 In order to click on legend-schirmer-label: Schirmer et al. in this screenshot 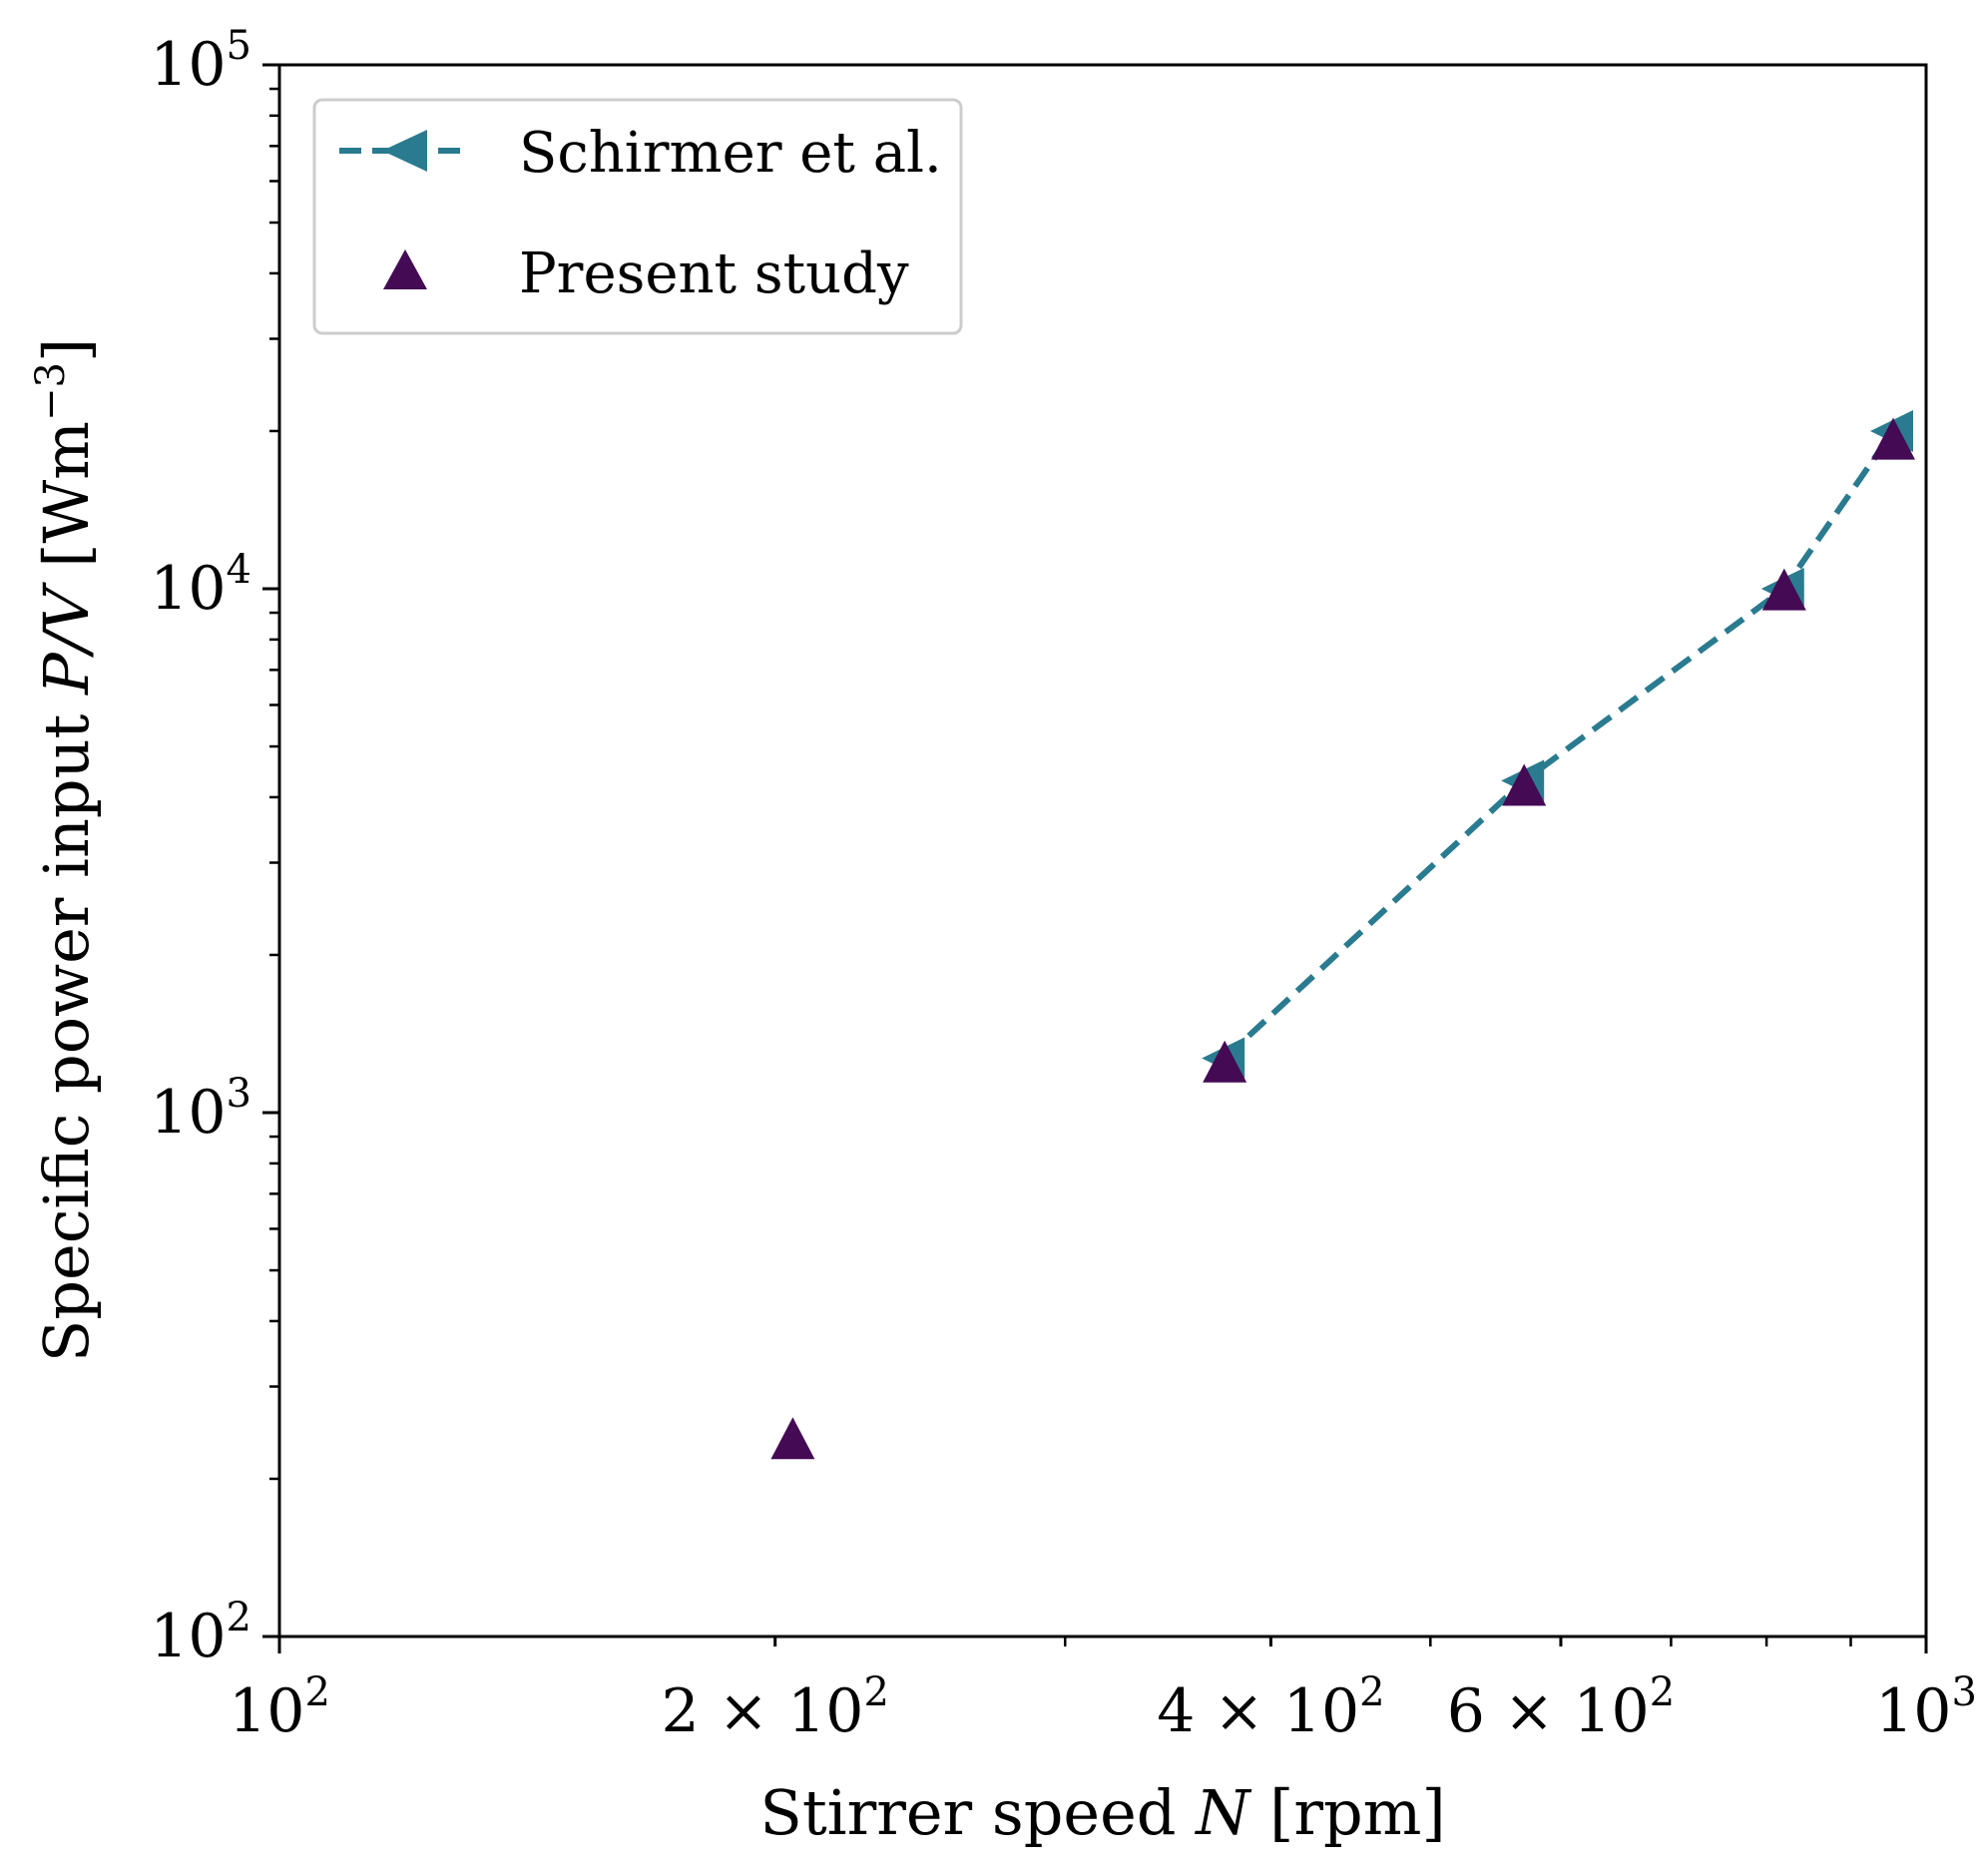, I will do `click(730, 153)`.